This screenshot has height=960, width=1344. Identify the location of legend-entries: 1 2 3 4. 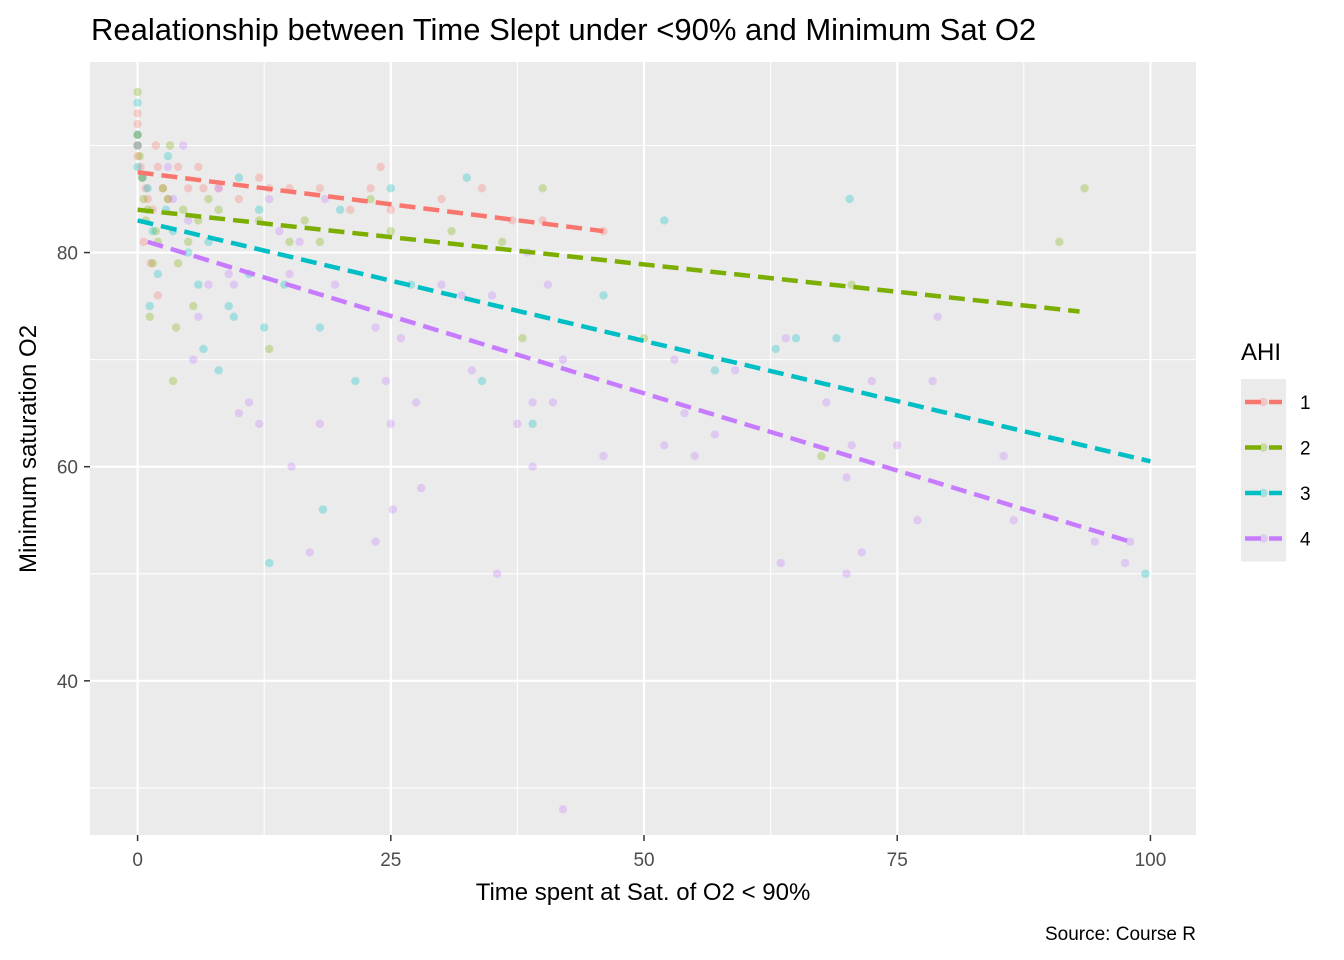
(1276, 470).